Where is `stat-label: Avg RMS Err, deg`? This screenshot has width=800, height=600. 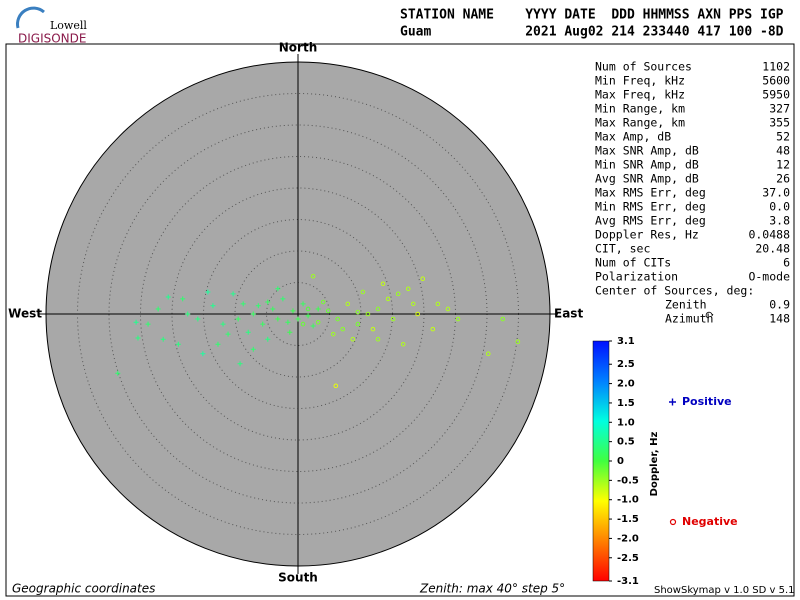
stat-label: Avg RMS Err, deg is located at coordinates (650, 221).